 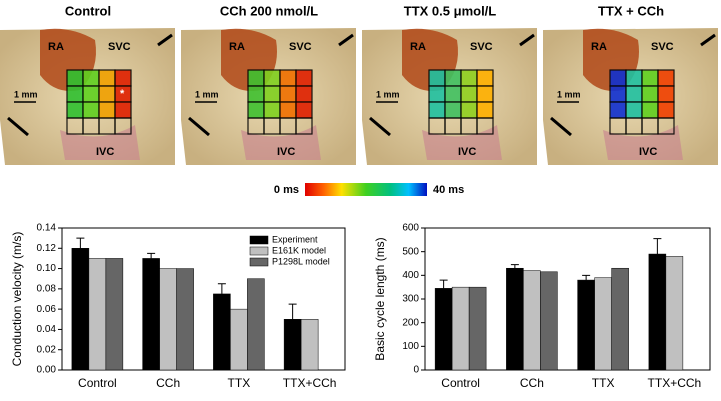 What do you see at coordinates (410, 299) in the screenshot?
I see `y-tick-label: 300` at bounding box center [410, 299].